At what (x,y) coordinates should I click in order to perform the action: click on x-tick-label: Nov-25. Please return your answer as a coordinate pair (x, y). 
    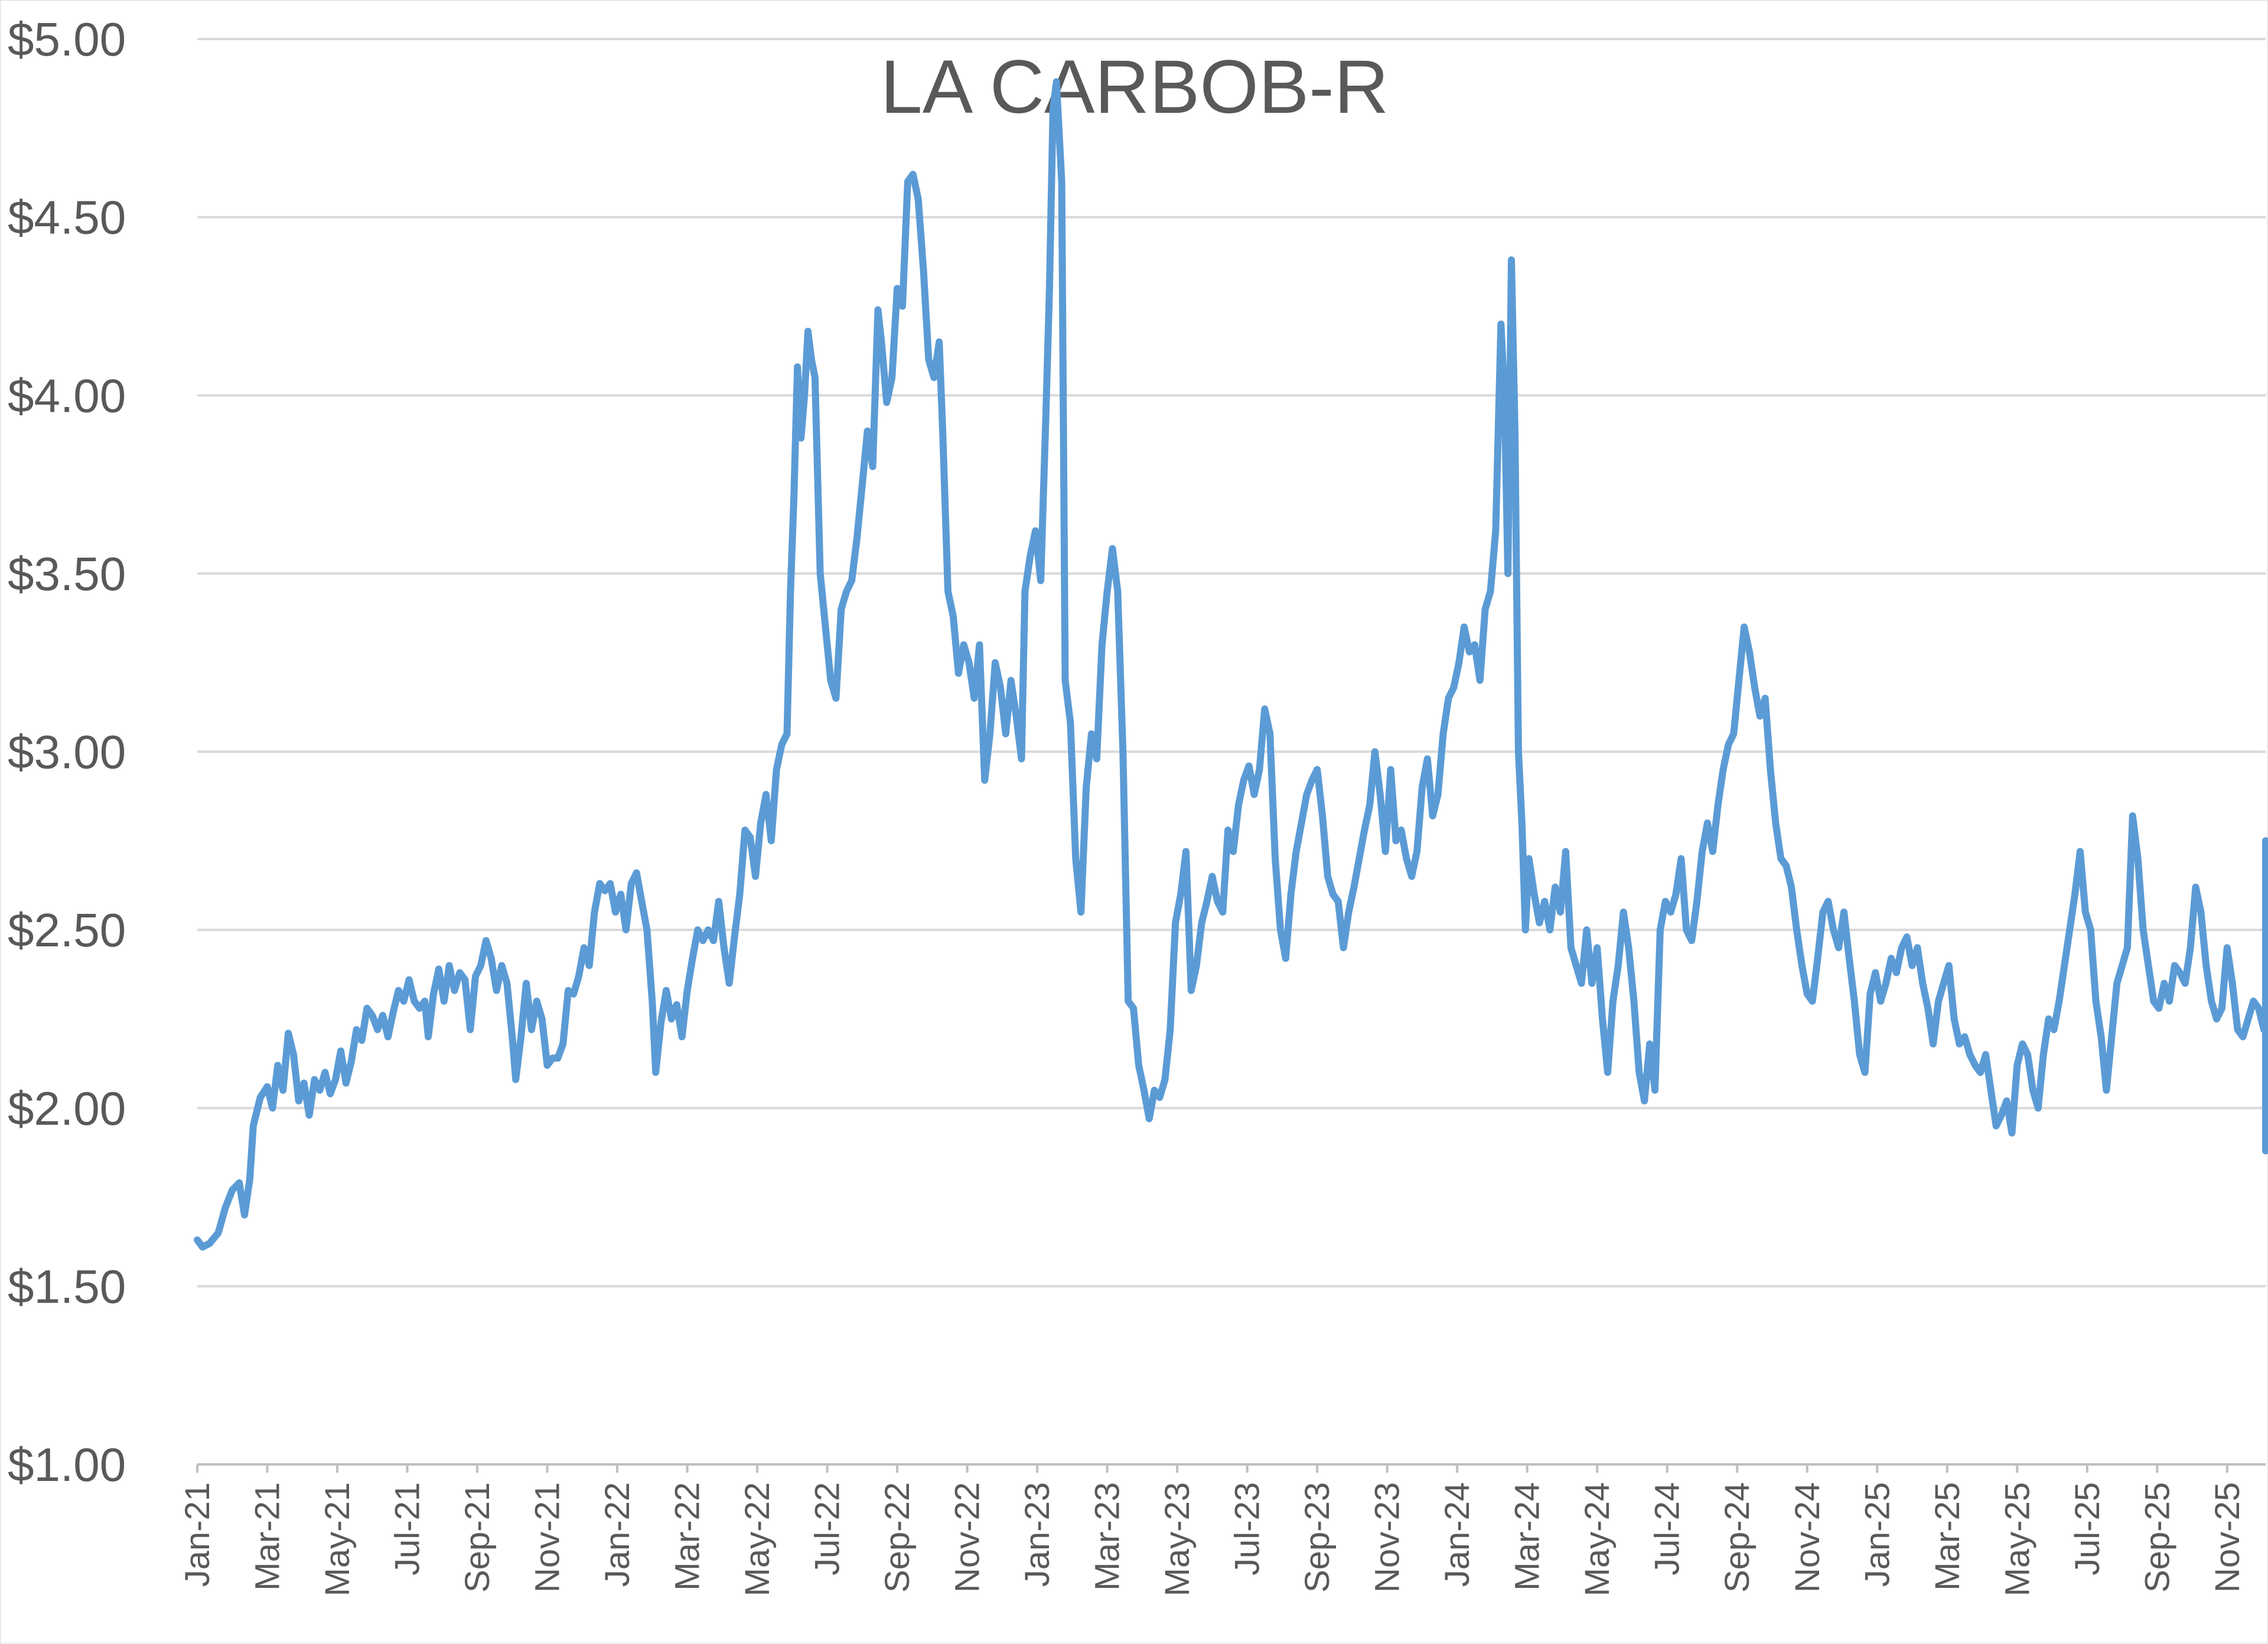
    Looking at the image, I should click on (2227, 1537).